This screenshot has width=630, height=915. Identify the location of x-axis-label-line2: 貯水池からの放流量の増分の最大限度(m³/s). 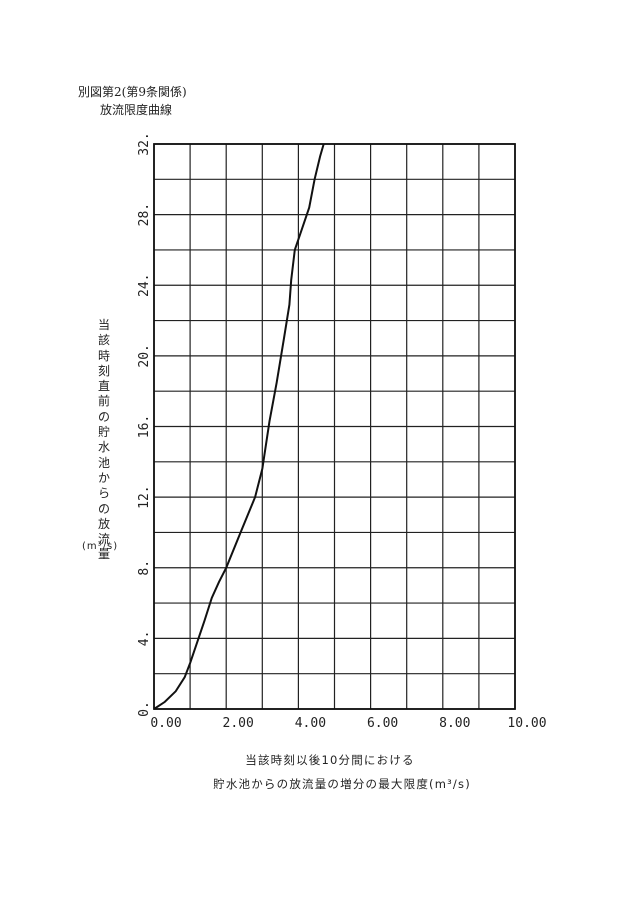
(342, 784).